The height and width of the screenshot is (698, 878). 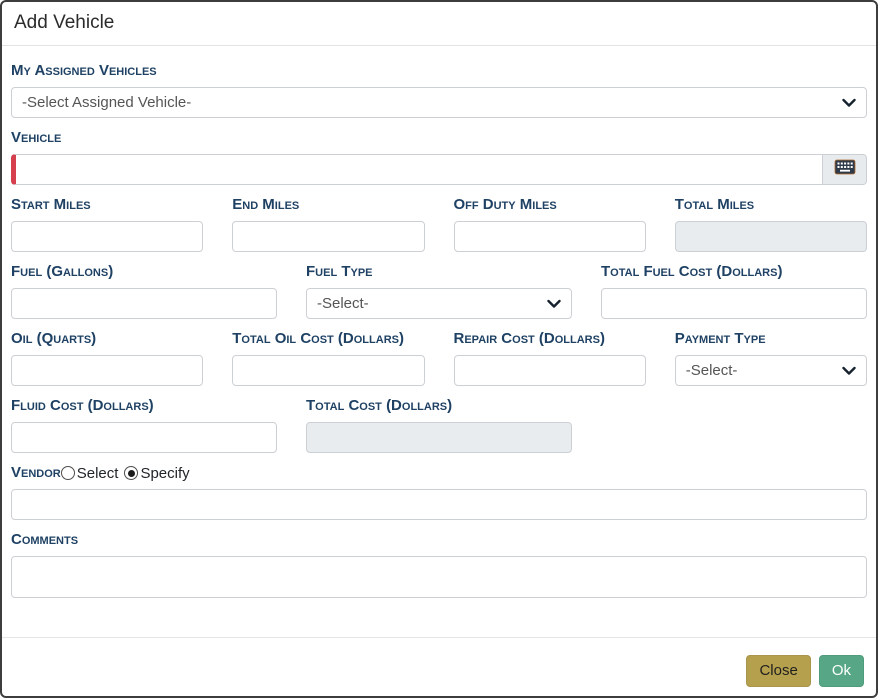 I want to click on dialog-footer: Close Ok, so click(x=439, y=666).